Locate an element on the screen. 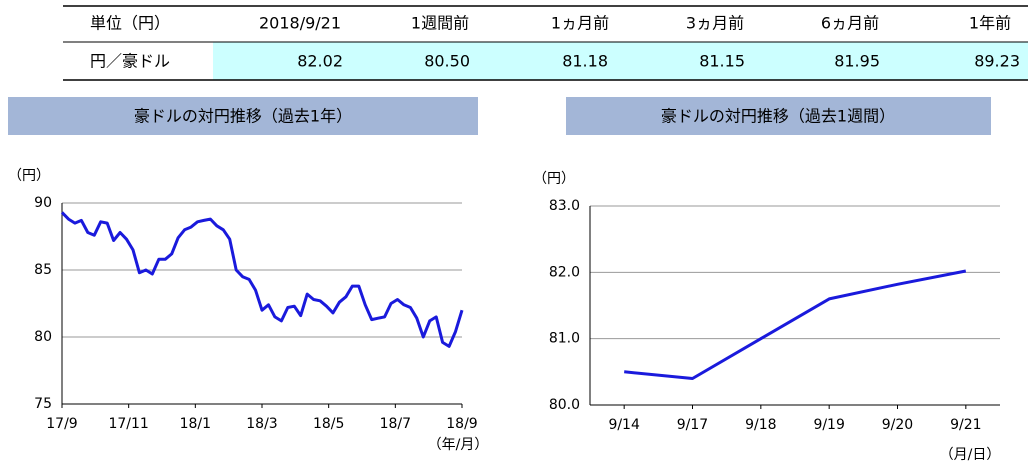  x-tick-label: 9/19 is located at coordinates (828, 425).